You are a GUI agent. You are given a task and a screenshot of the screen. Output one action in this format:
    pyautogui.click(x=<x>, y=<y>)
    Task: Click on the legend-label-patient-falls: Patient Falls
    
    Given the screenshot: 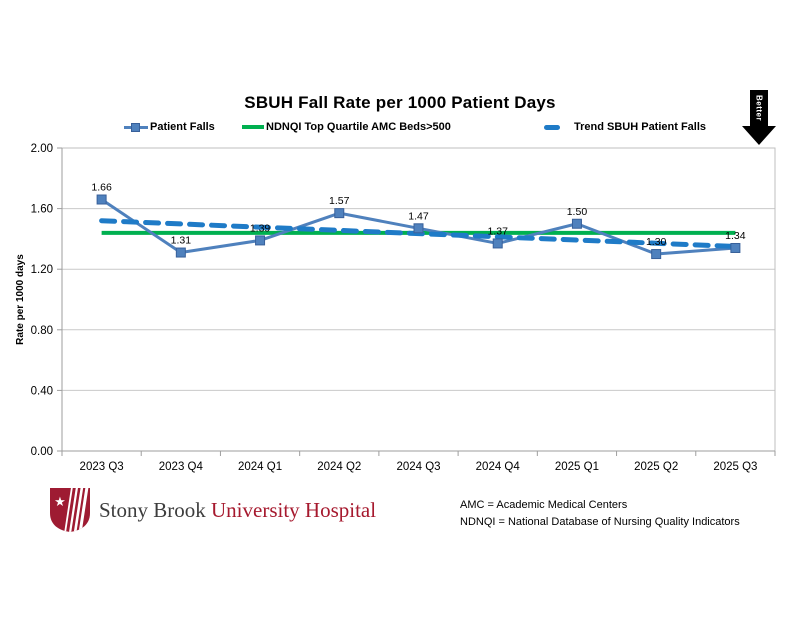 What is the action you would take?
    pyautogui.click(x=182, y=127)
    